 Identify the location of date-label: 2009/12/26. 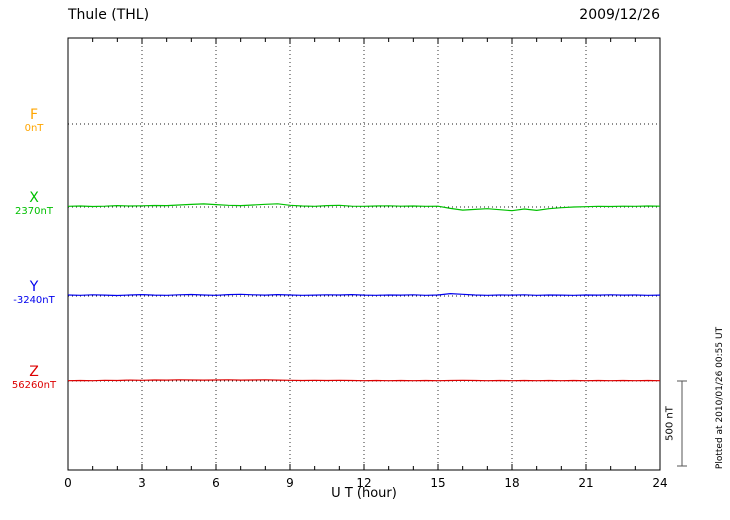
(619, 15).